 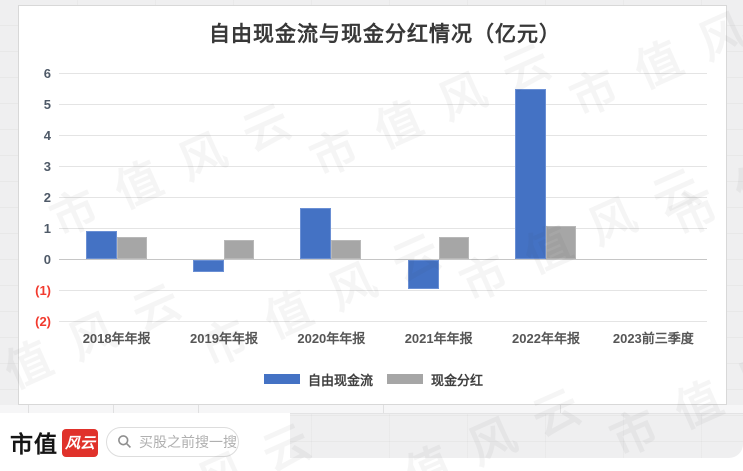 What do you see at coordinates (47, 73) in the screenshot?
I see `y-axis-tick-label: 6` at bounding box center [47, 73].